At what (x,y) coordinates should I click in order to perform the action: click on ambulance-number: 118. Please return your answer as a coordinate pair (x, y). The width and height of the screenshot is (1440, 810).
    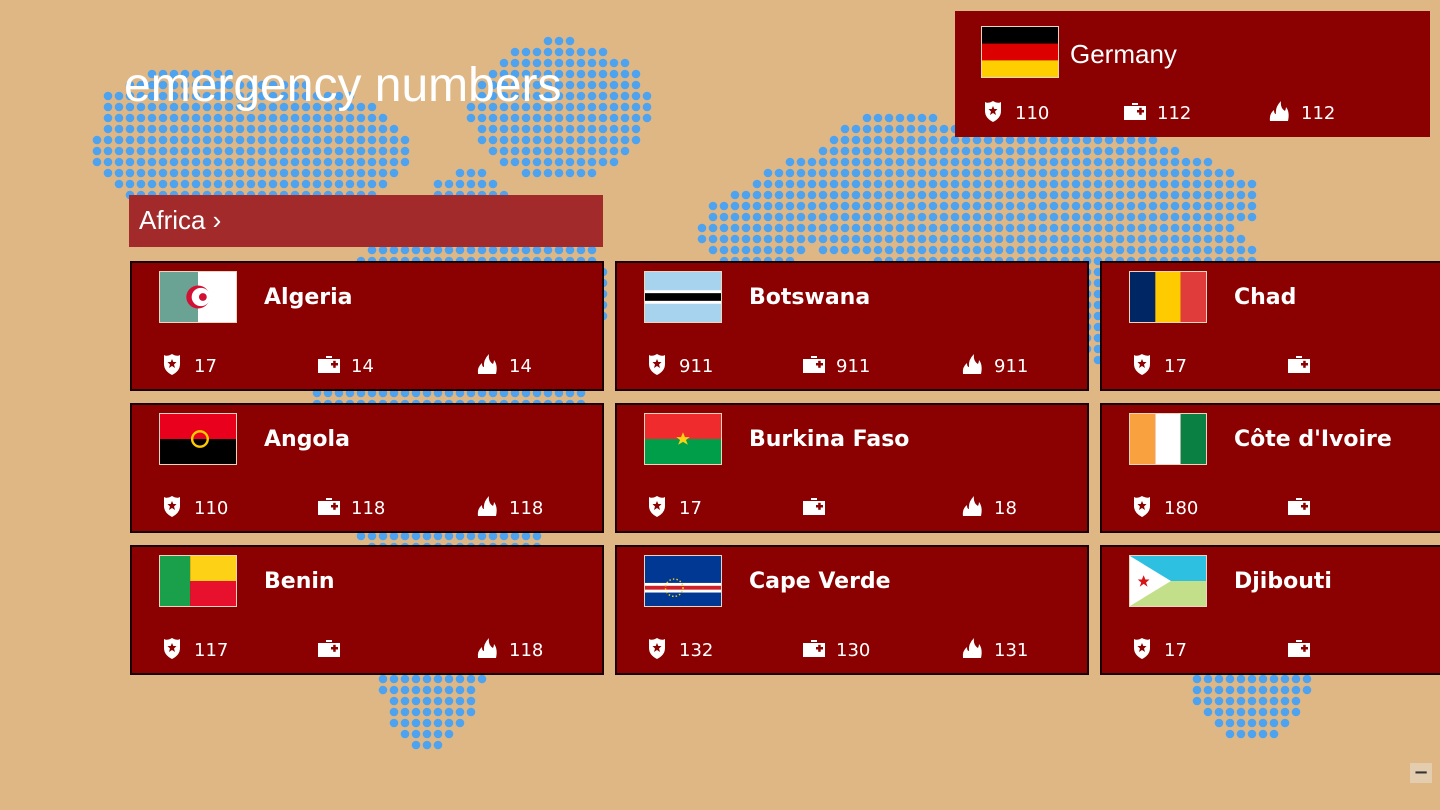
    Looking at the image, I should click on (351, 508).